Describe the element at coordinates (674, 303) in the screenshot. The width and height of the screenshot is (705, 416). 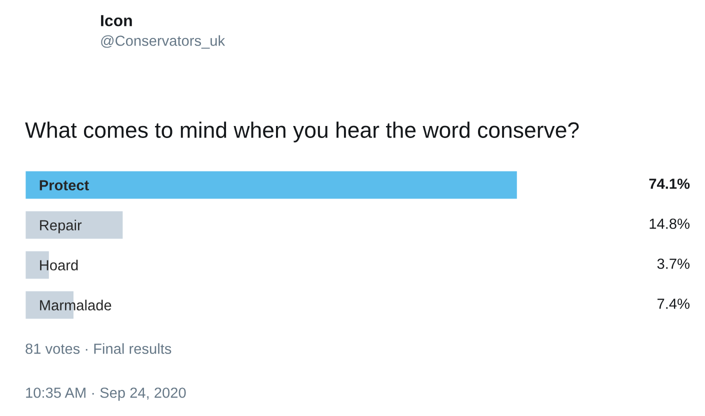
I see `data-label: 7.4%` at that location.